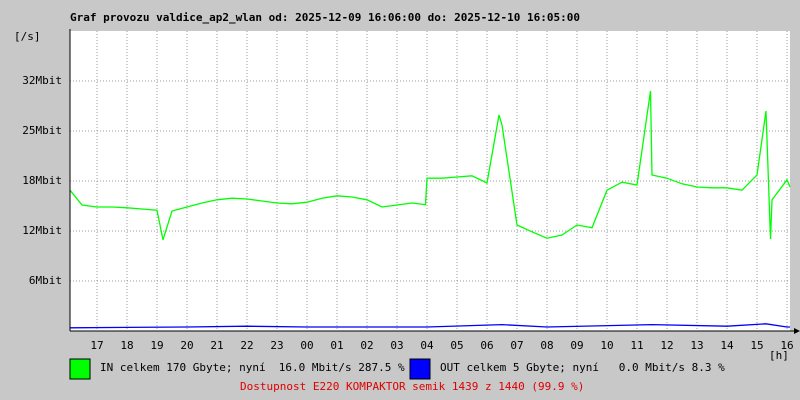  Describe the element at coordinates (336, 345) in the screenshot. I see `x-tick-label: 01` at that location.